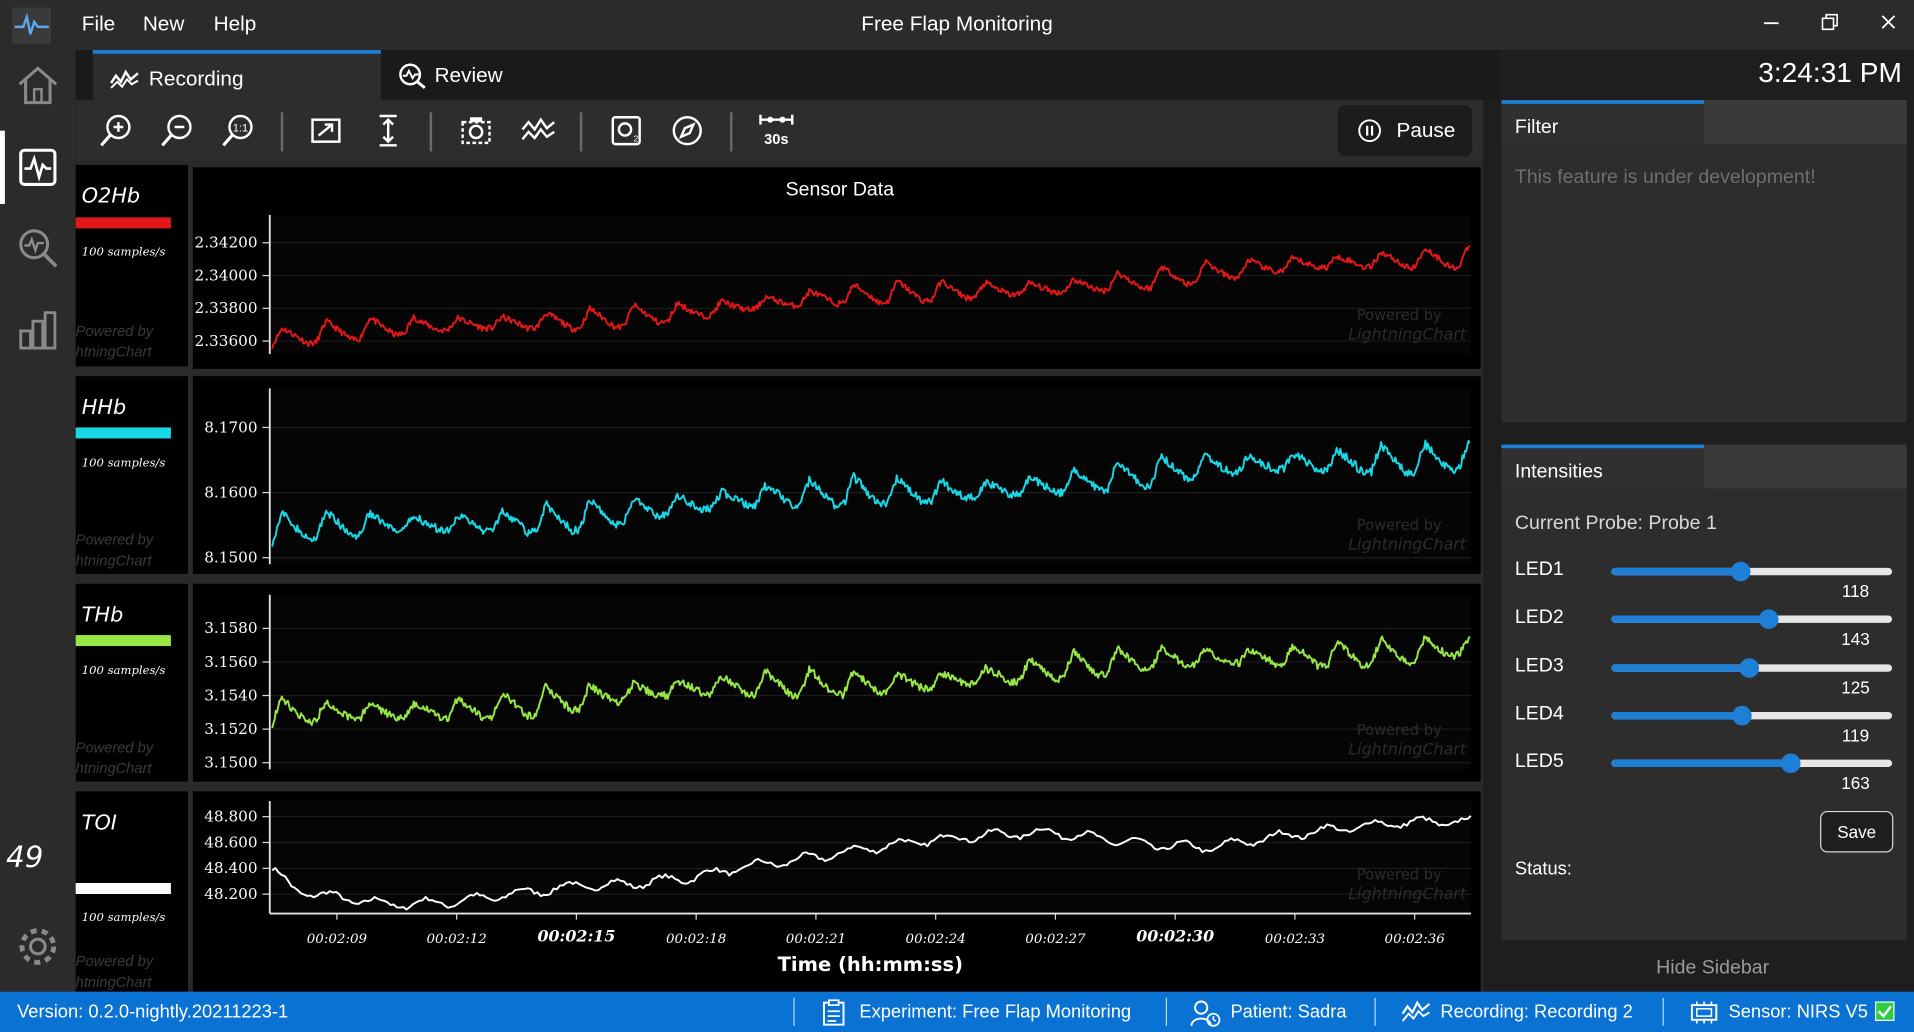  Describe the element at coordinates (1407, 334) in the screenshot. I see `o2hb-watermark-line2: LightningChart` at that location.